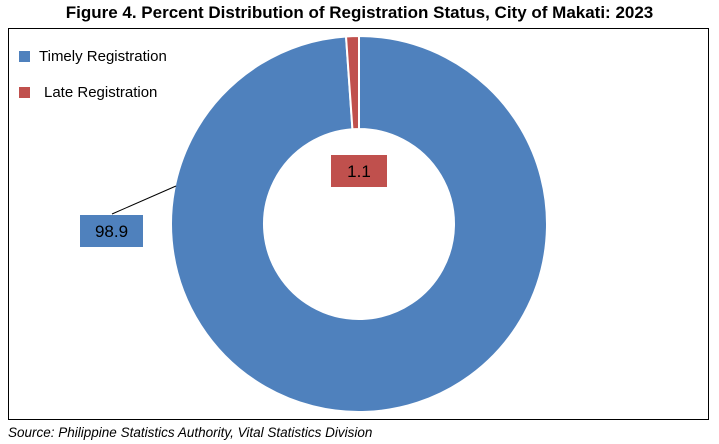 The image size is (719, 444). I want to click on data-label-box-timely, so click(111, 231).